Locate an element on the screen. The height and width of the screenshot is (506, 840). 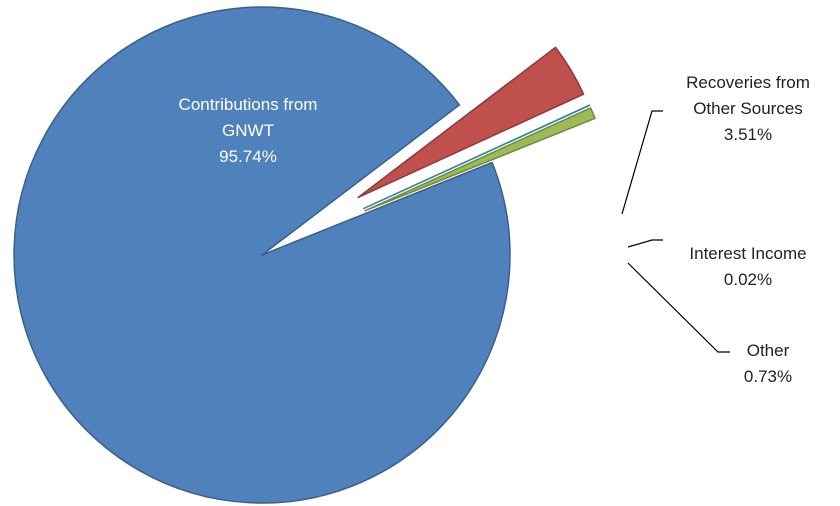
data-label-recoveries-other-sources: Recoveries from Other Sources 3.51% is located at coordinates (748, 108).